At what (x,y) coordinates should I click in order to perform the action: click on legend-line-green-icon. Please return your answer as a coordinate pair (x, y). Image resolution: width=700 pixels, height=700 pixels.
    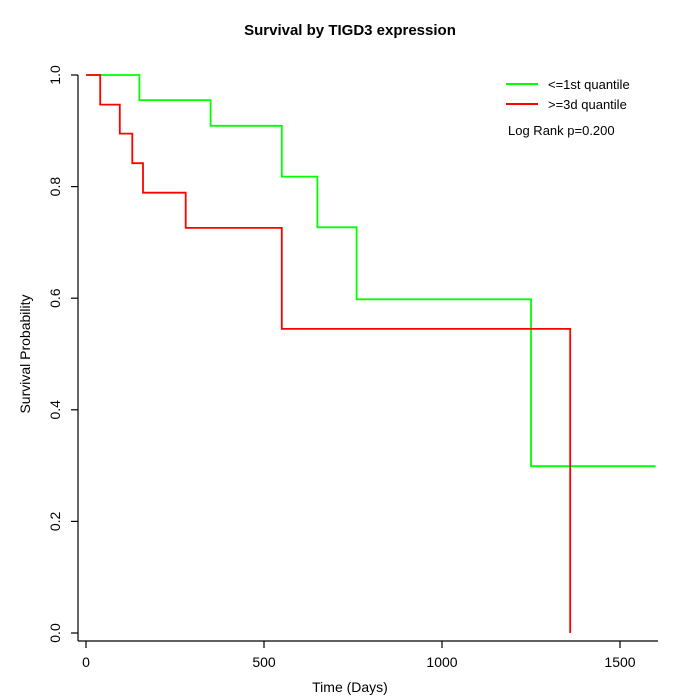
    Looking at the image, I should click on (522, 84).